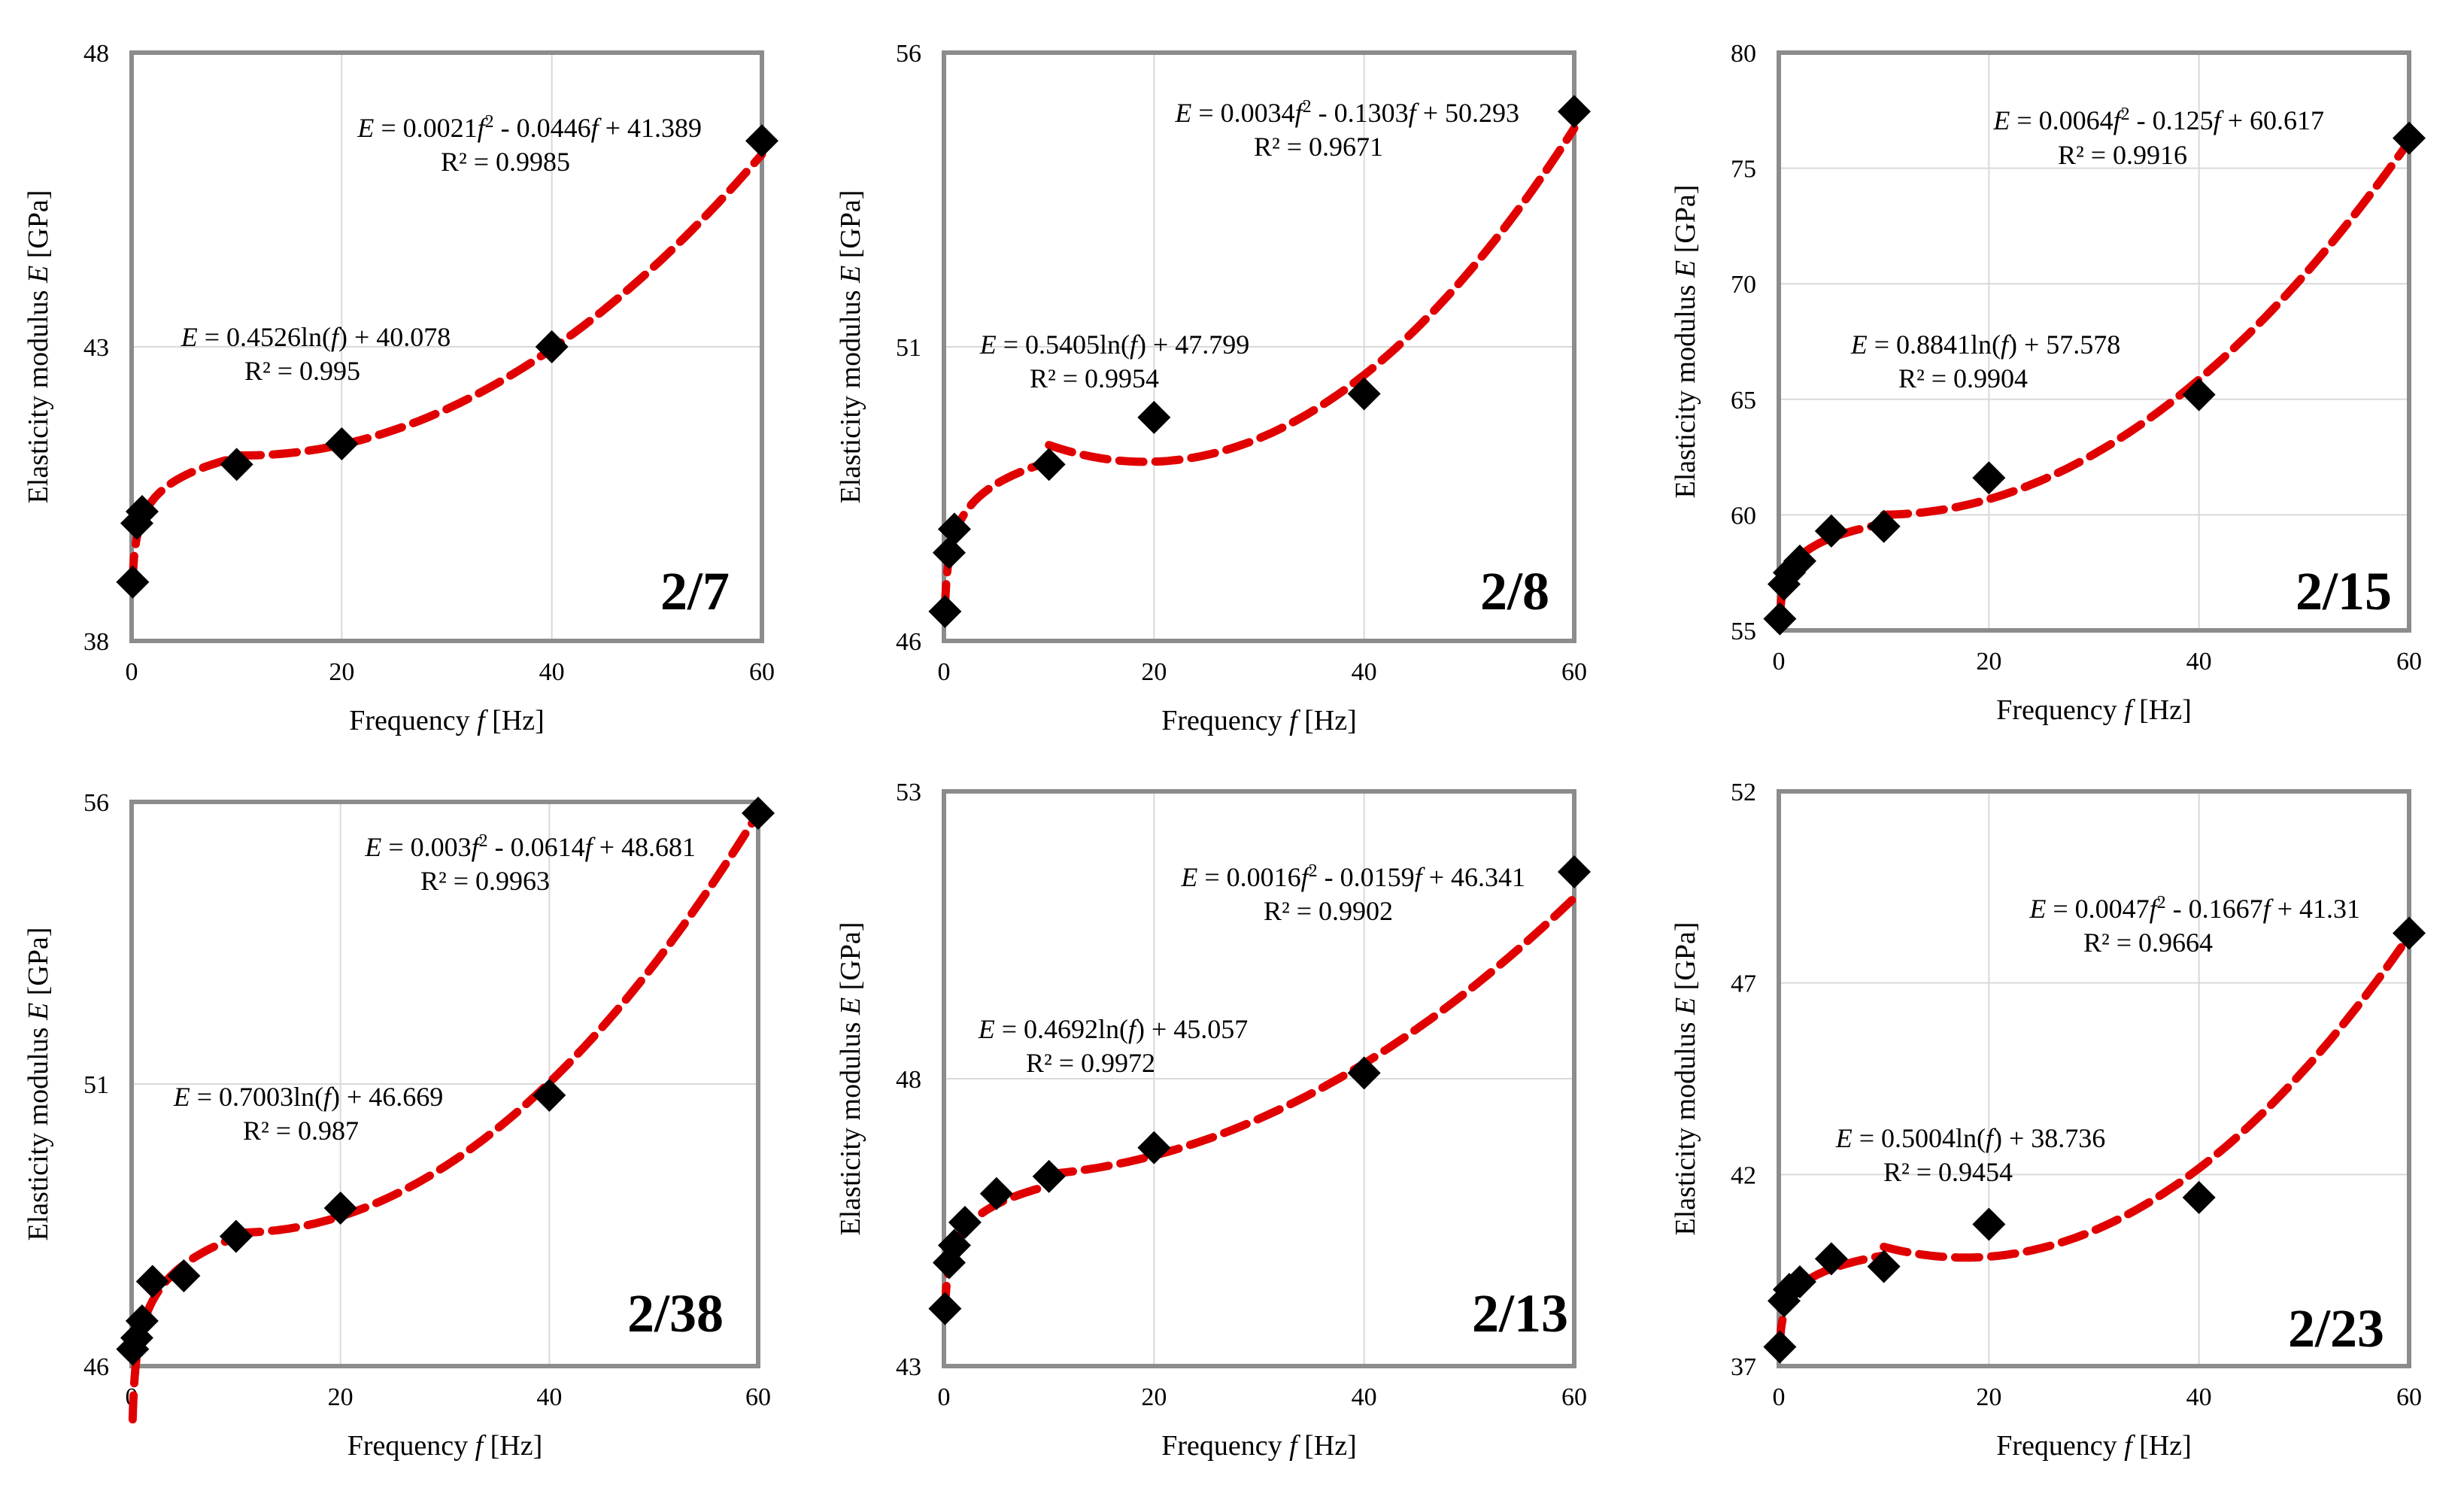 The image size is (2464, 1506). What do you see at coordinates (2061, 120) in the screenshot?
I see `equation-coefficient: = 0.0064` at bounding box center [2061, 120].